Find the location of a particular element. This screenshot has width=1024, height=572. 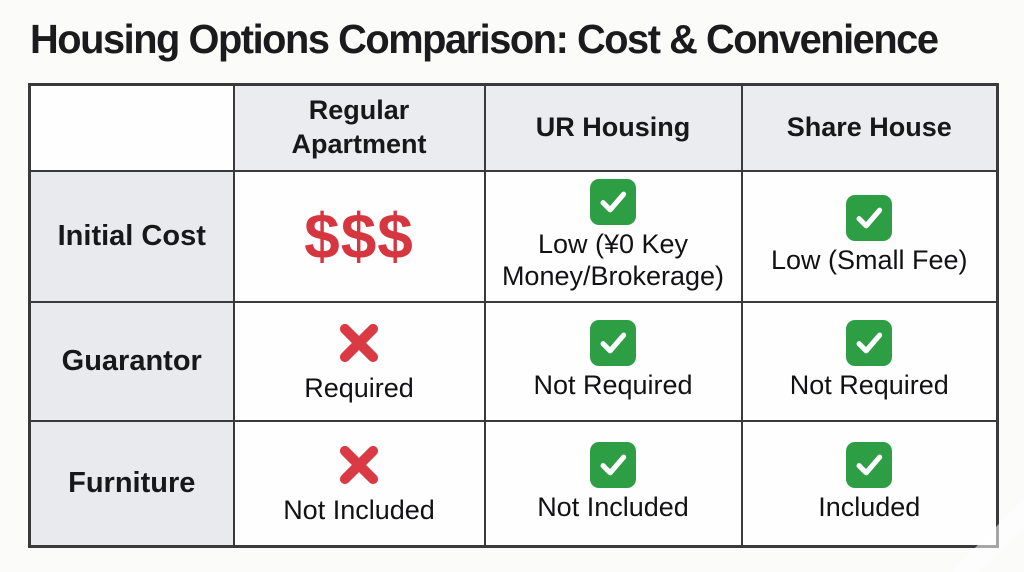

row-label-initial-cost: Initial Cost is located at coordinates (131, 236).